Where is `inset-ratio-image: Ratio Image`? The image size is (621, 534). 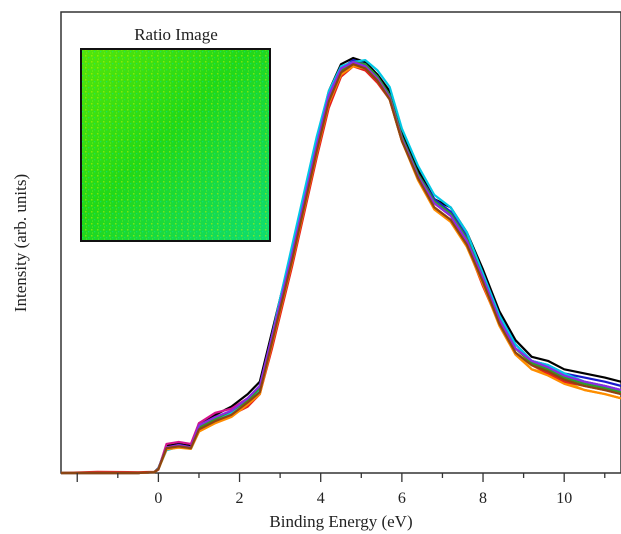 inset-ratio-image: Ratio Image is located at coordinates (175, 133).